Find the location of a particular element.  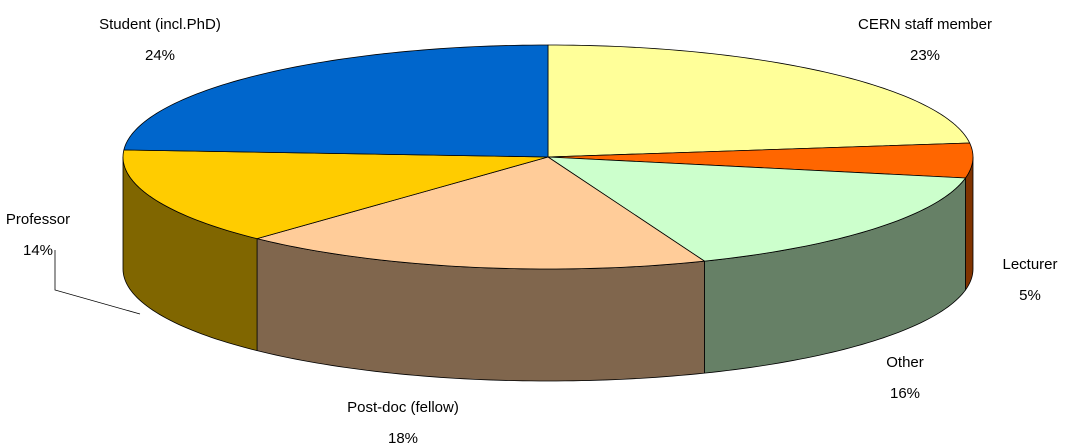

slice-label: Other is located at coordinates (905, 362).